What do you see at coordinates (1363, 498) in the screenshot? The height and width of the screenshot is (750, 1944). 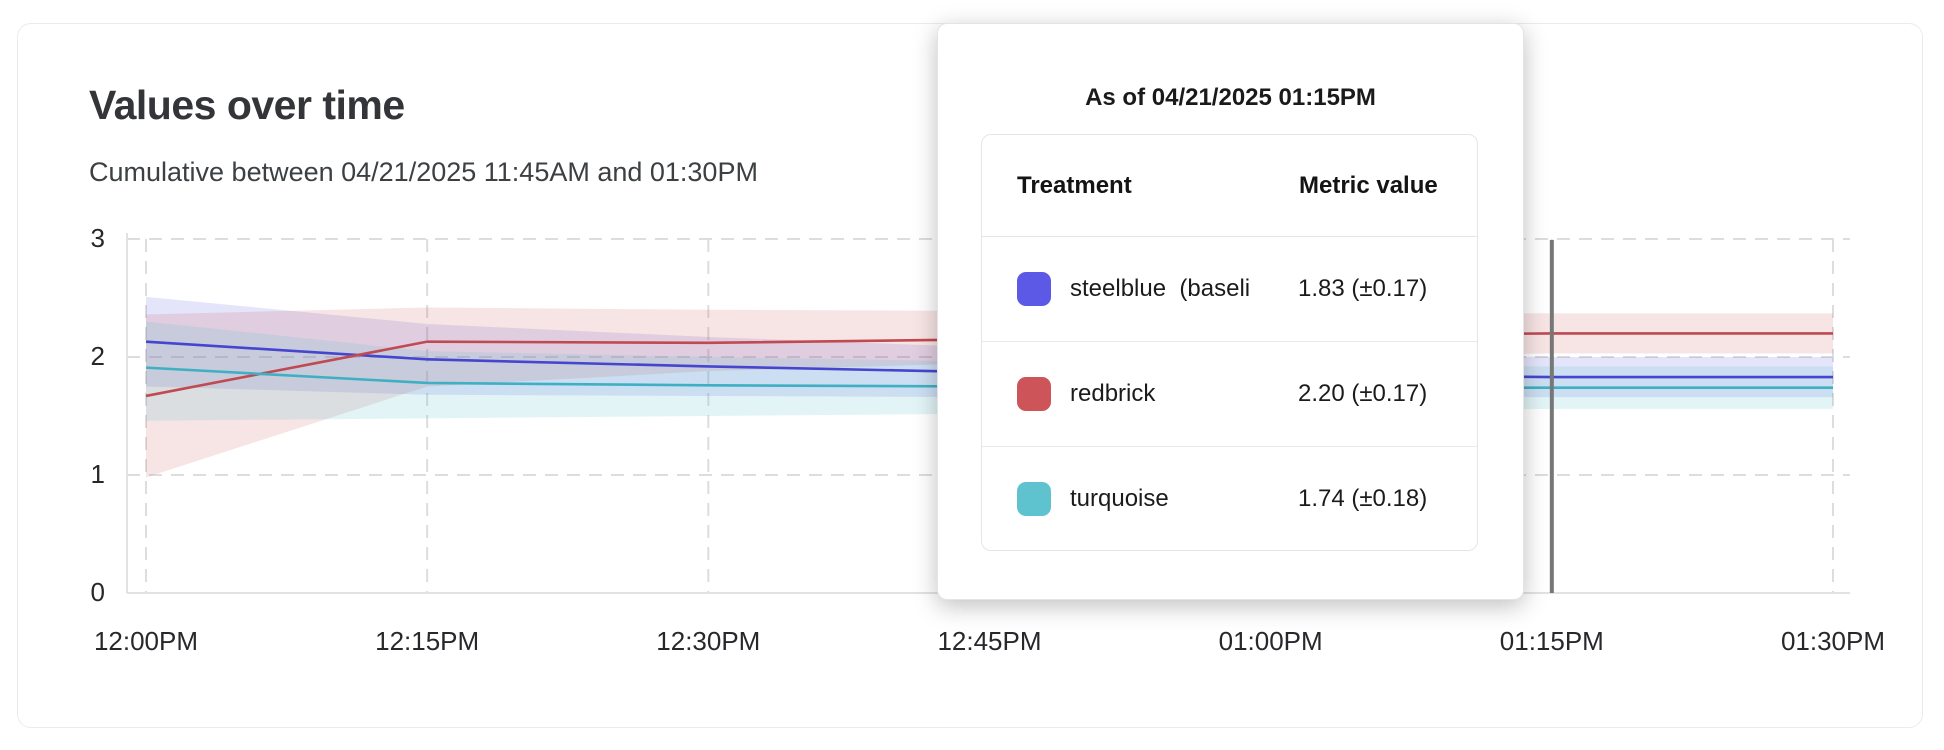 I see `series-value: 1.74 (±0.18)` at bounding box center [1363, 498].